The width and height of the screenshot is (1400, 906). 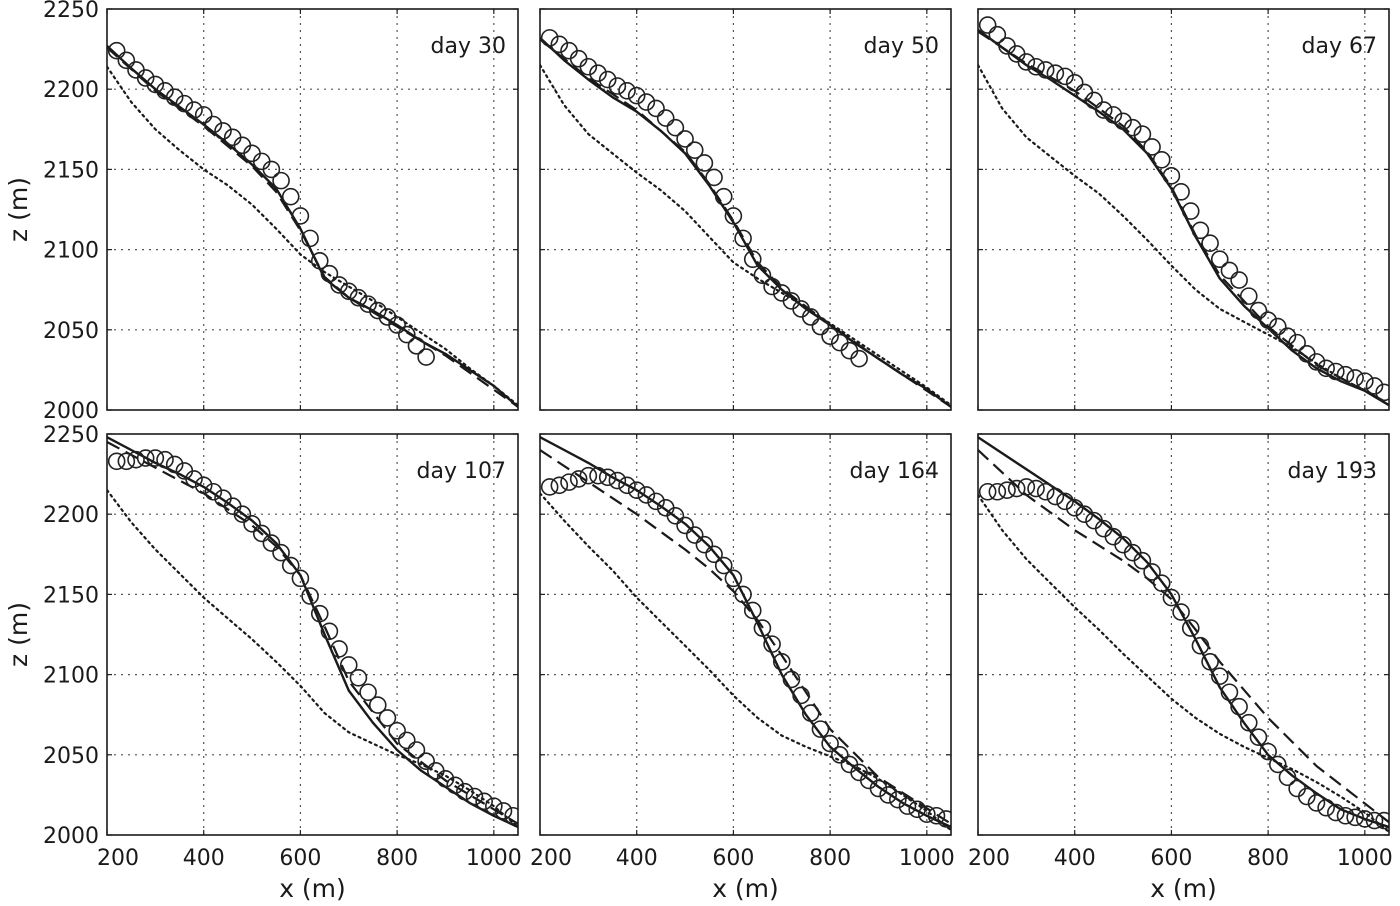 I want to click on y-tick-label: 2000, so click(x=71, y=836).